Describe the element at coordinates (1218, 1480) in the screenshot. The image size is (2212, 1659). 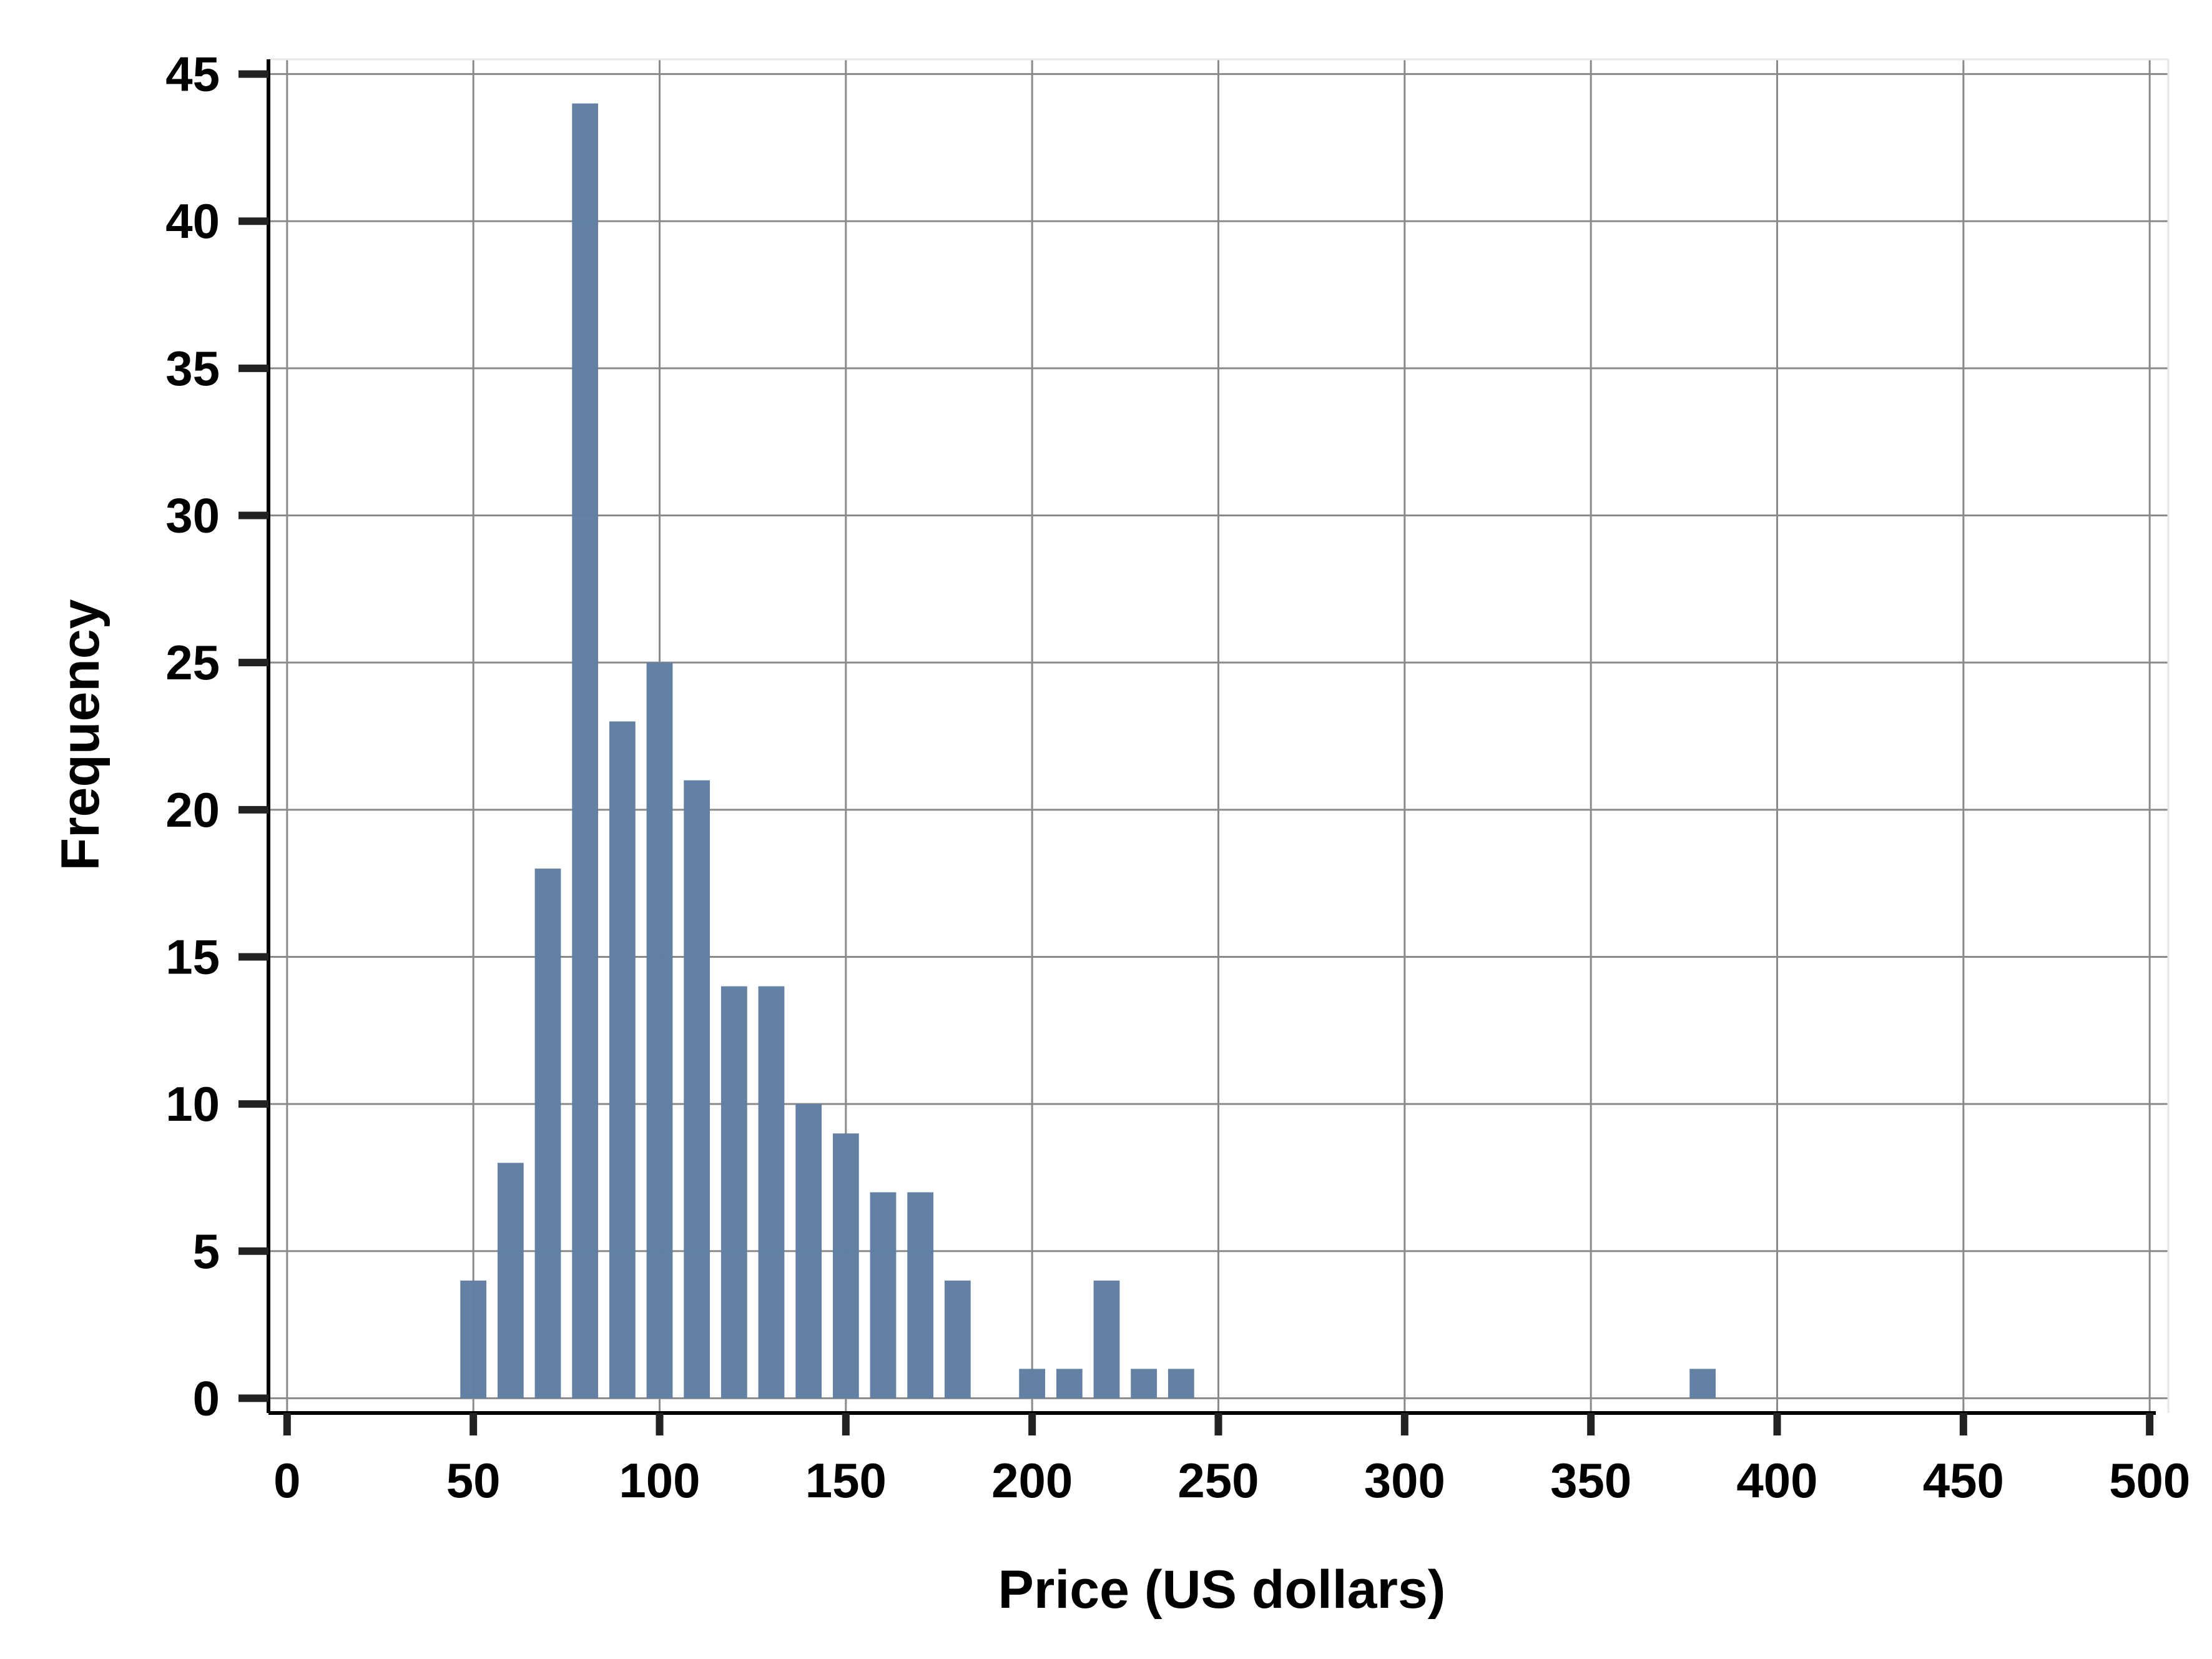
I see `x-tick-label: 250` at that location.